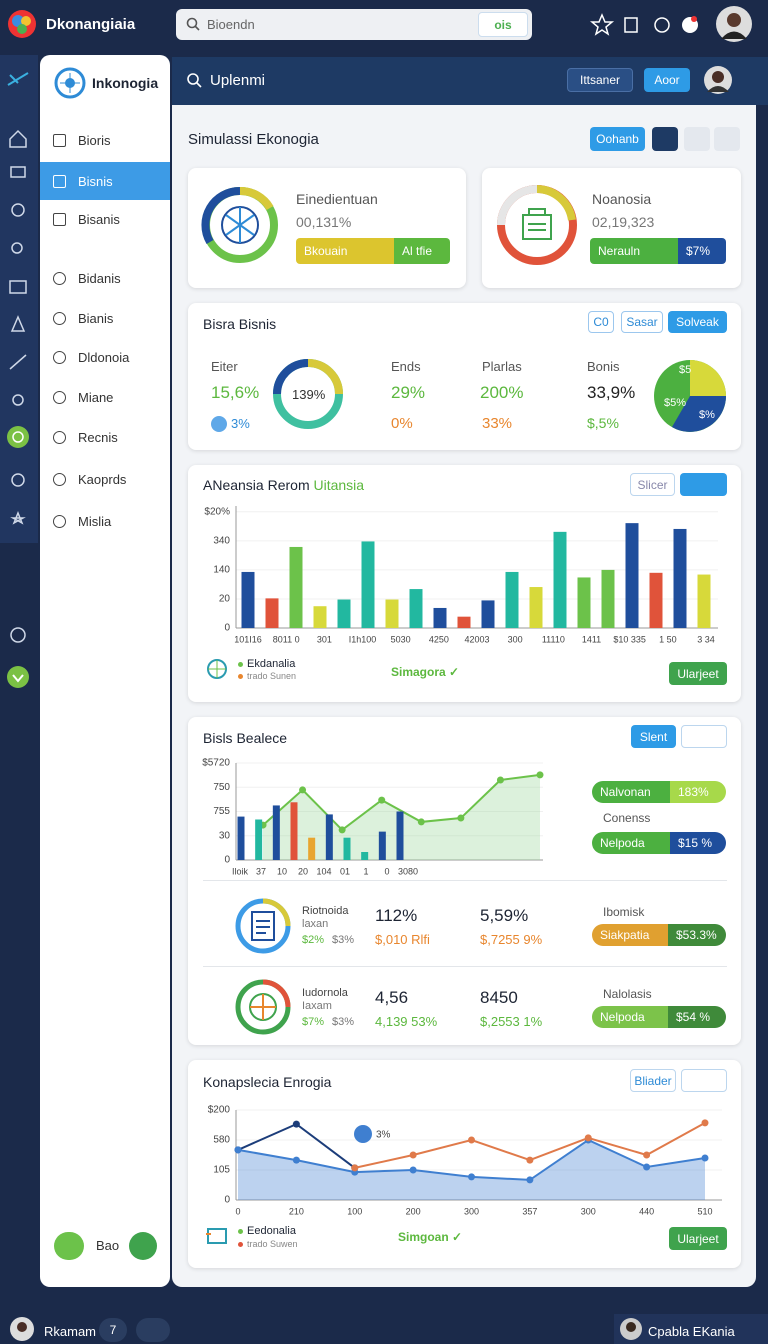 The width and height of the screenshot is (768, 1344). I want to click on subbar-button: Ittsaner, so click(600, 80).